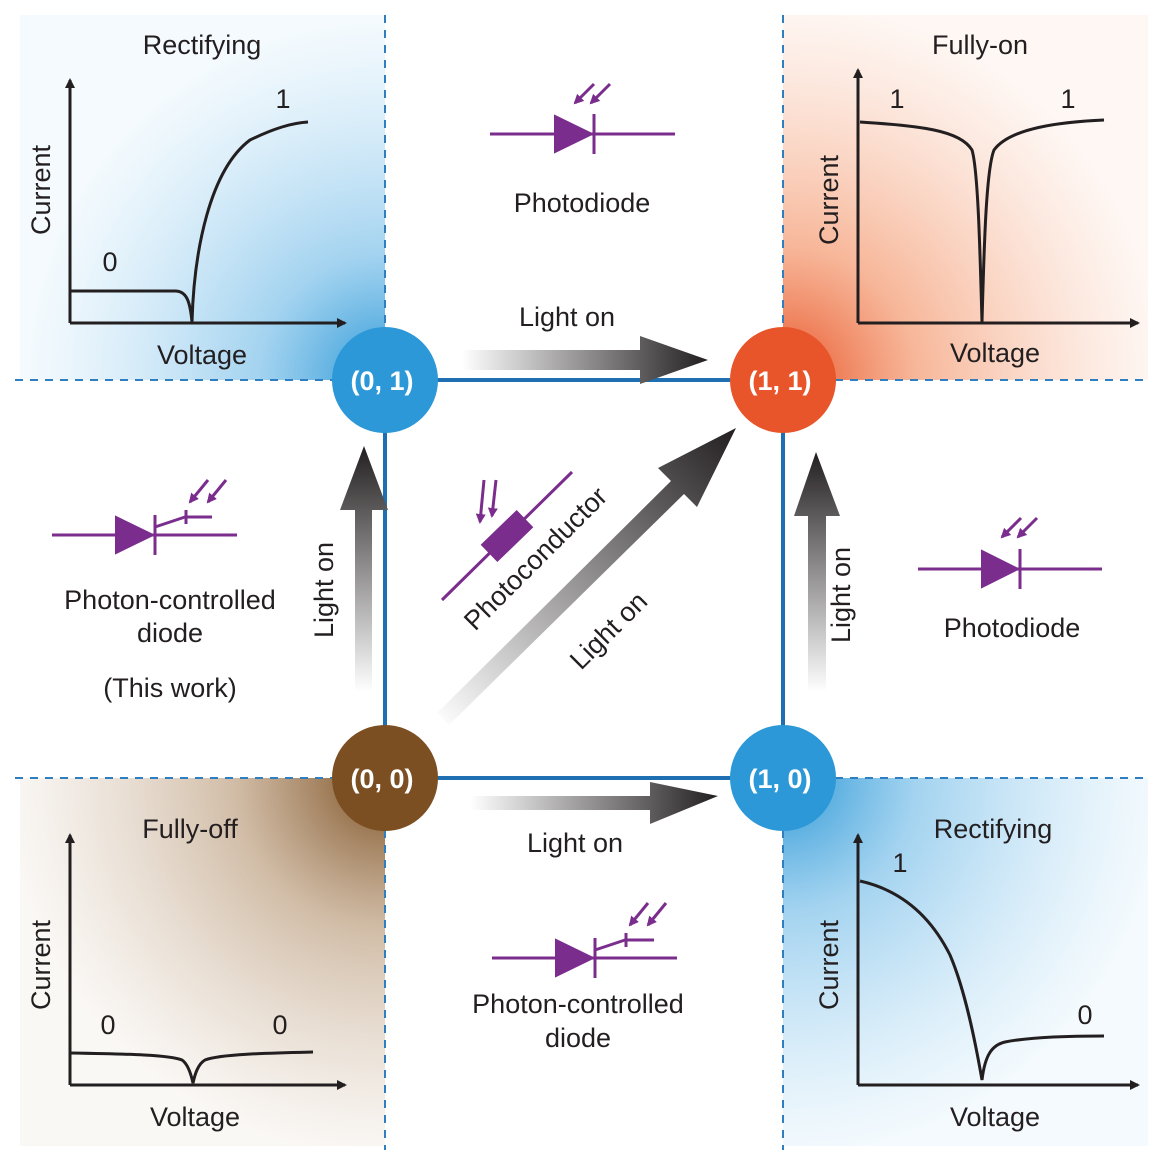 The width and height of the screenshot is (1152, 1160). I want to click on photon-controlled-diode-bottom-label-line1: Photon-controlled, so click(578, 1004).